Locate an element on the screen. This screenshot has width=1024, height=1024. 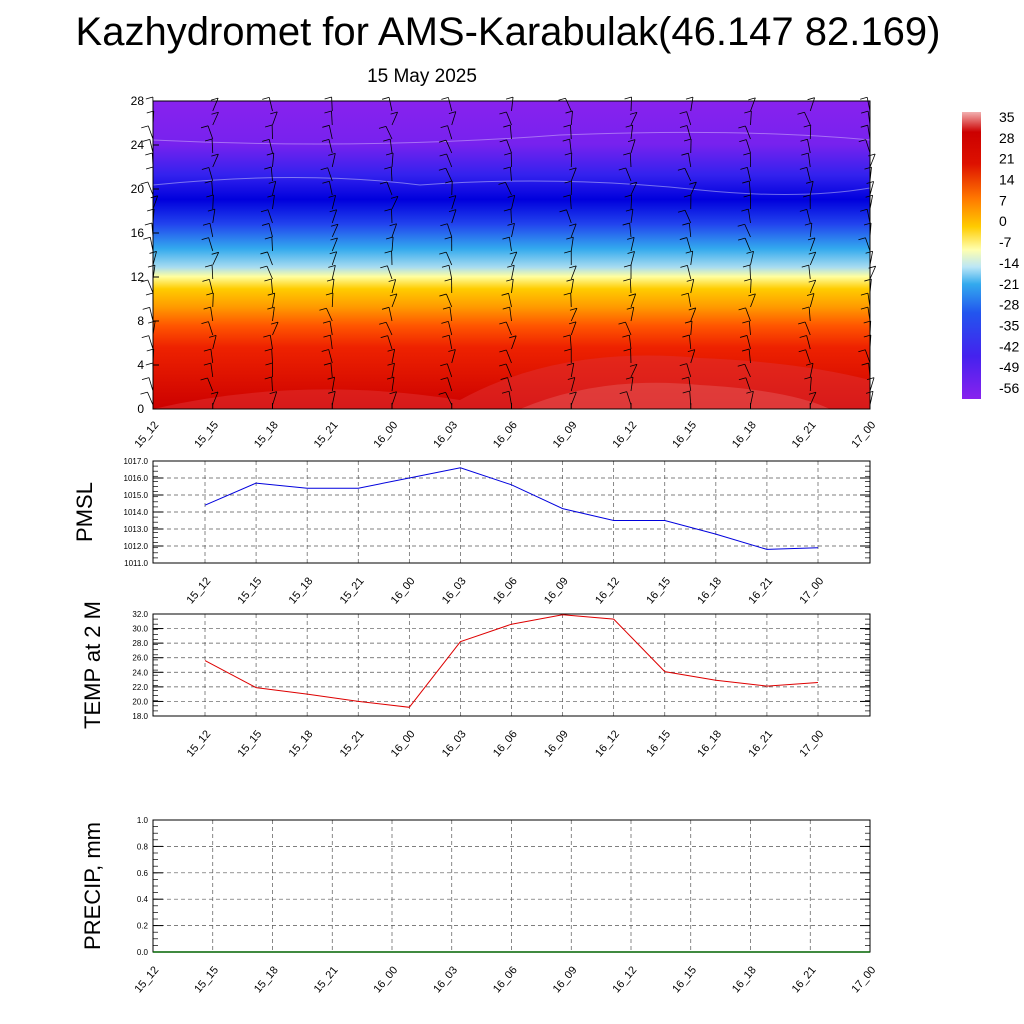
x-tick-label: 16_06 is located at coordinates (505, 590).